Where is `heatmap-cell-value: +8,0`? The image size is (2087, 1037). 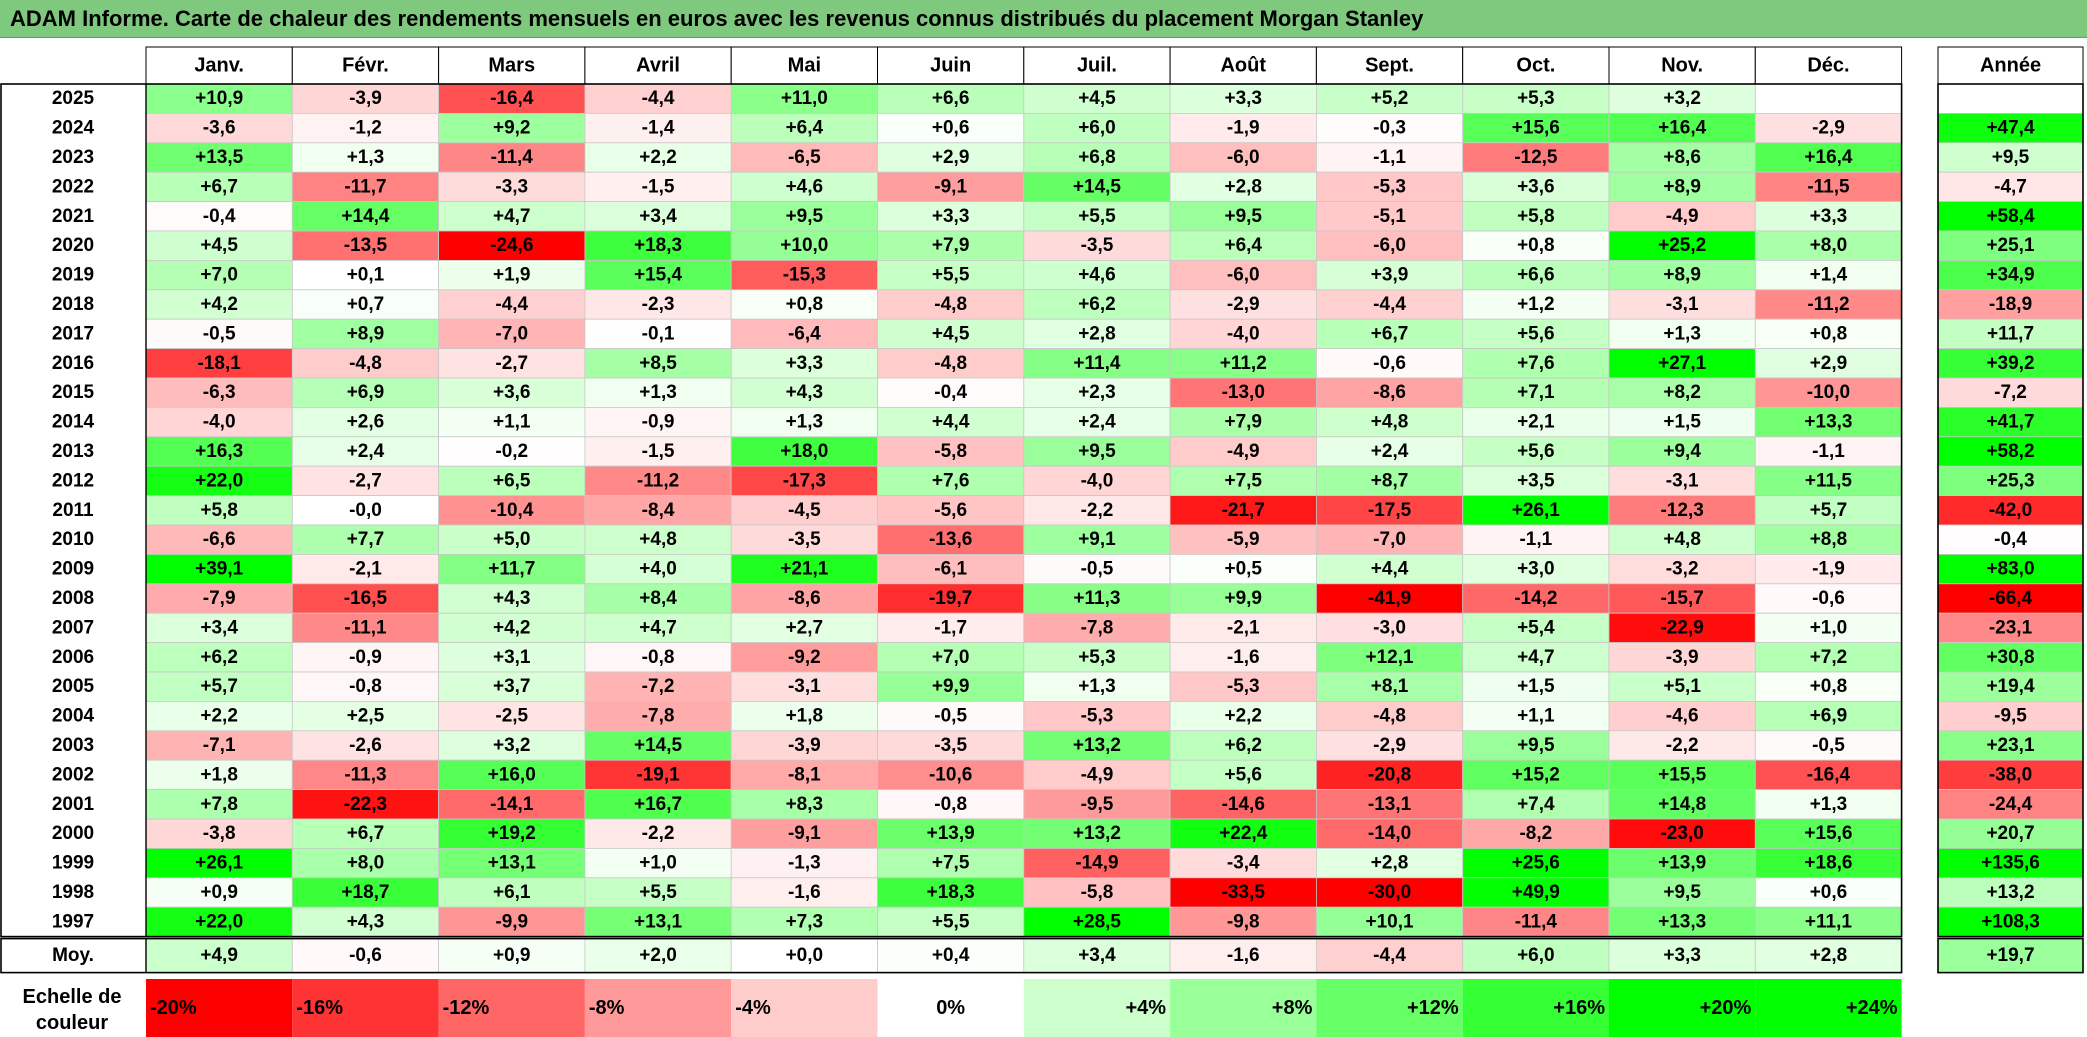 heatmap-cell-value: +8,0 is located at coordinates (366, 863).